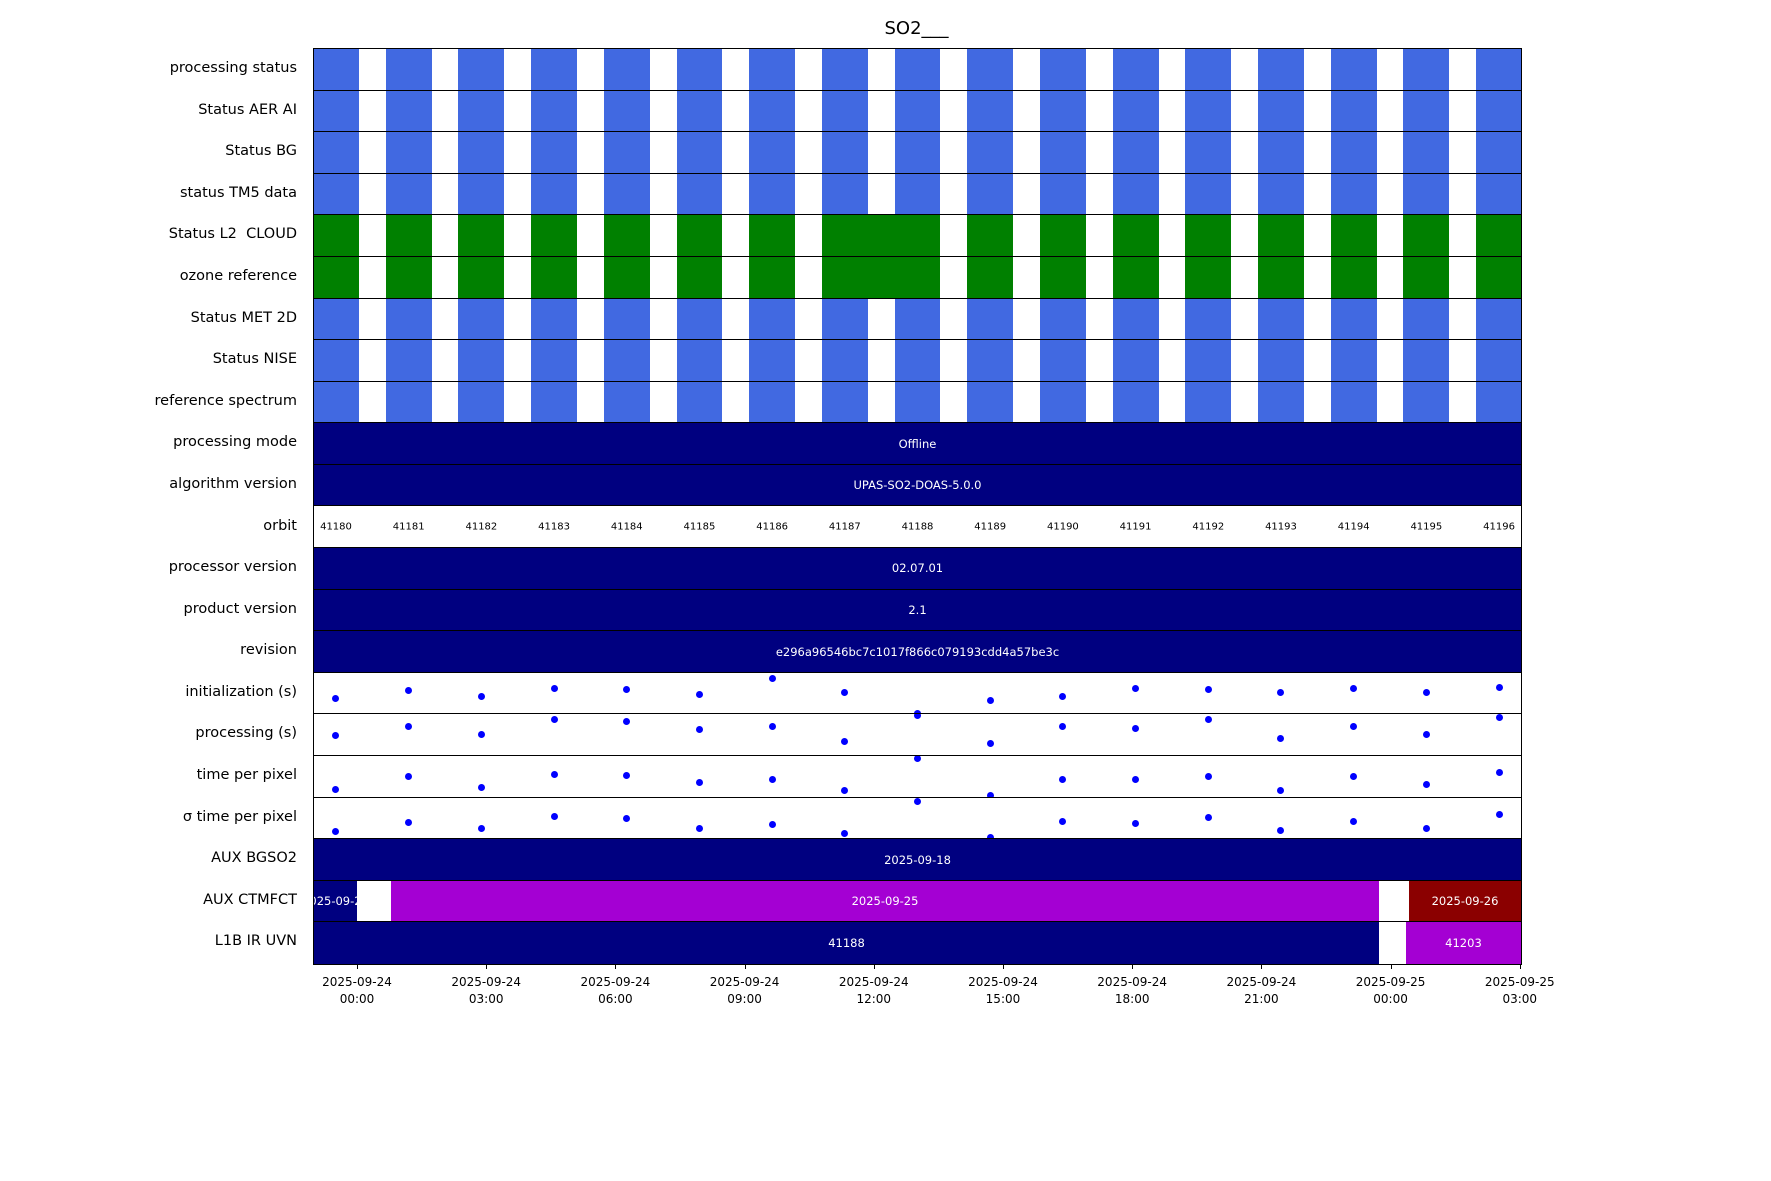 This screenshot has height=1181, width=1771. What do you see at coordinates (250, 899) in the screenshot?
I see `row-label: AUX CTMFCT` at bounding box center [250, 899].